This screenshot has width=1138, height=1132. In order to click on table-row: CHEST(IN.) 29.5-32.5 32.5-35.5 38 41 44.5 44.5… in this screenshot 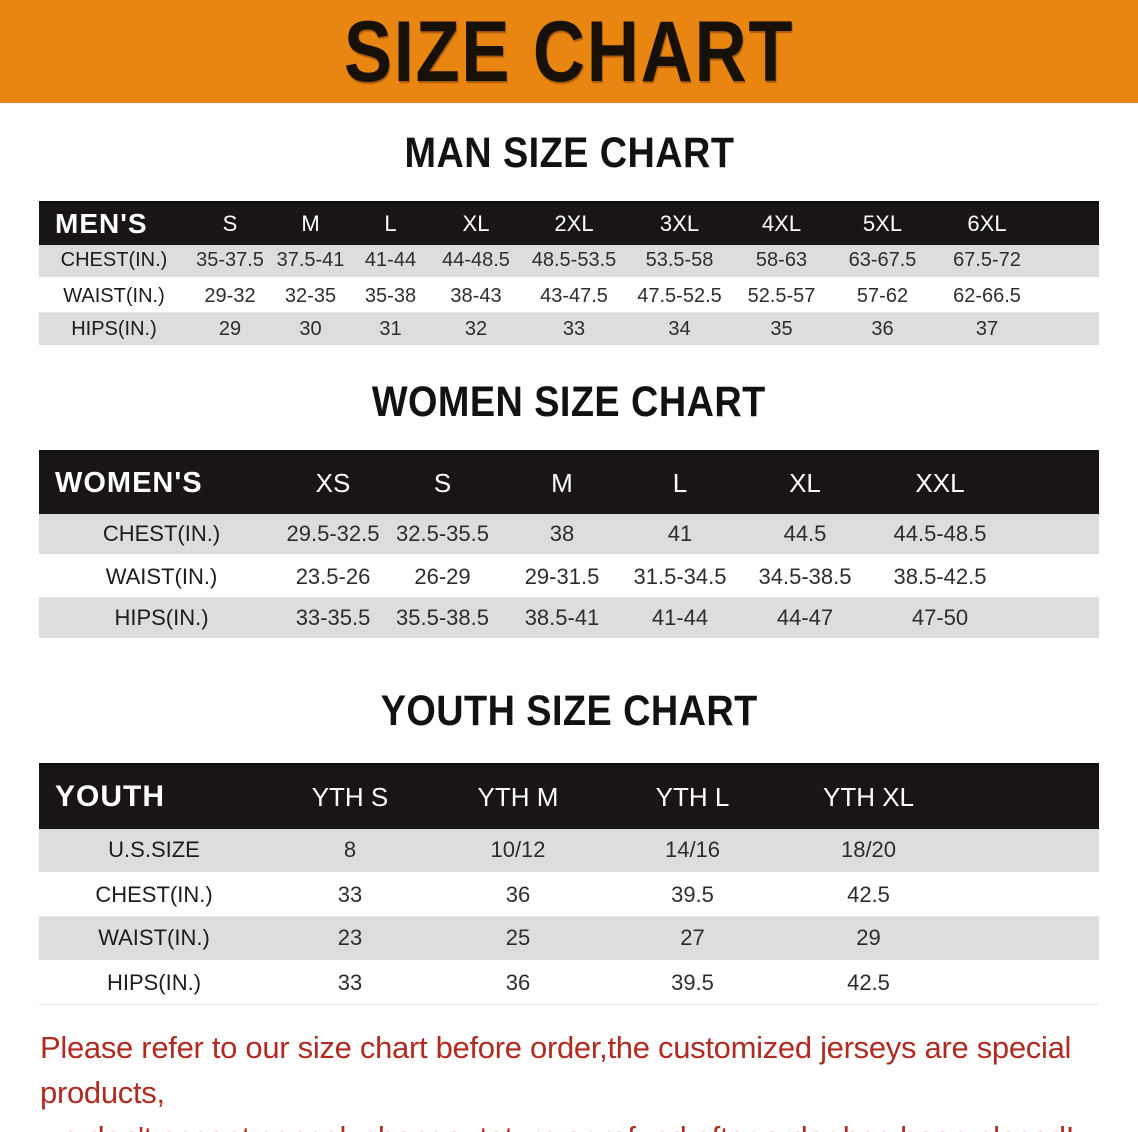, I will do `click(569, 535)`.